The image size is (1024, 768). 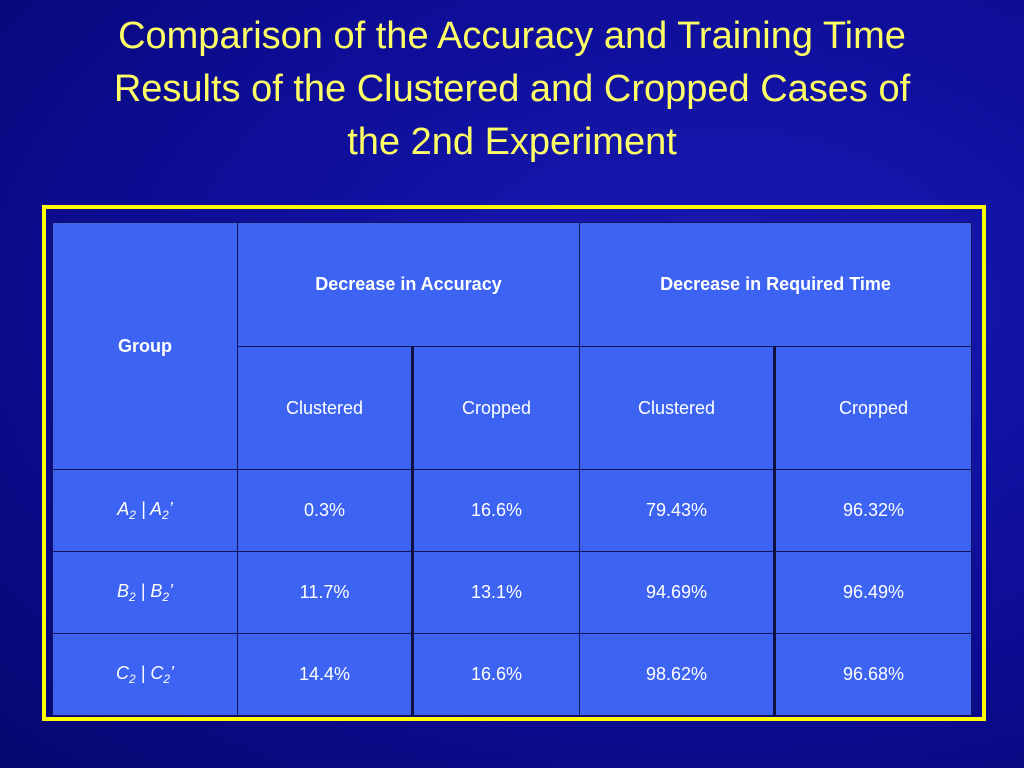 I want to click on sub-header-time-clustered: Clustered, so click(x=677, y=408).